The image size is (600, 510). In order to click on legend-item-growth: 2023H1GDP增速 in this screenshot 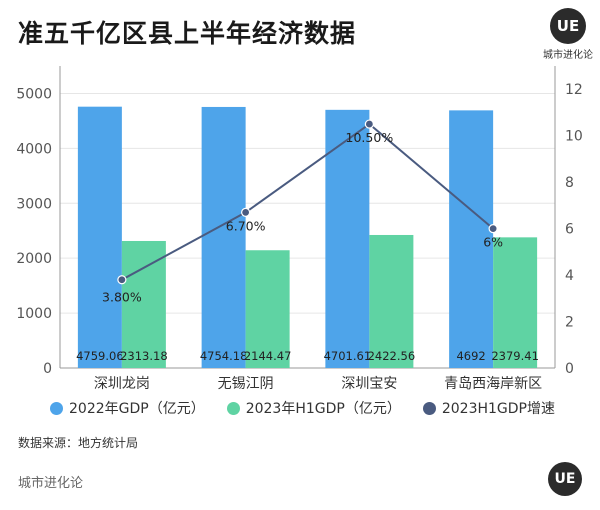, I will do `click(488, 408)`.